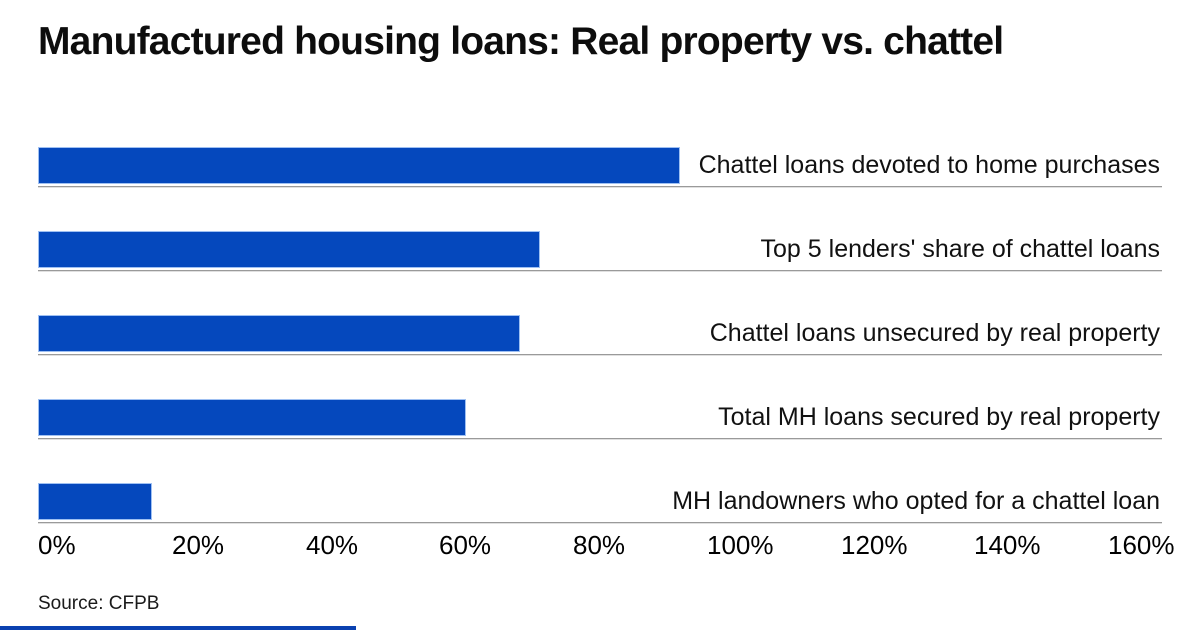 The width and height of the screenshot is (1200, 630). Describe the element at coordinates (1141, 545) in the screenshot. I see `x-axis-tick: 160%` at that location.